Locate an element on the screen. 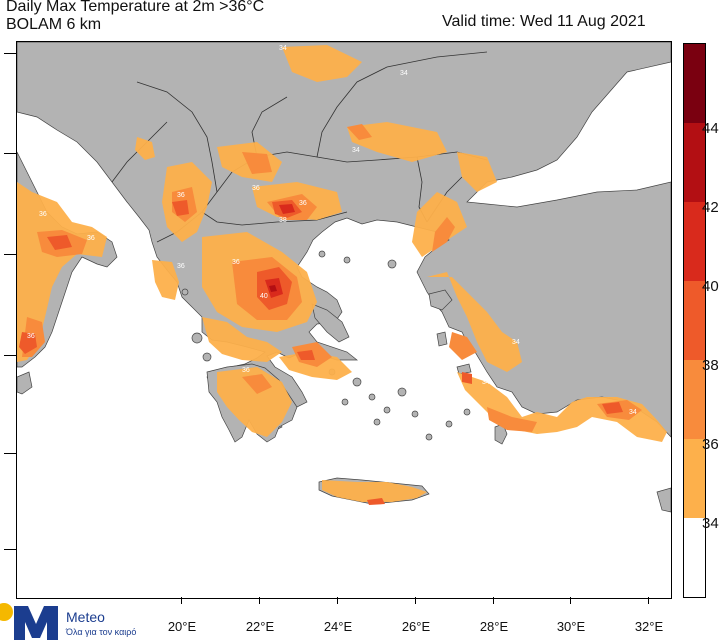 Image resolution: width=726 pixels, height=640 pixels. lesvos-land is located at coordinates (440, 300).